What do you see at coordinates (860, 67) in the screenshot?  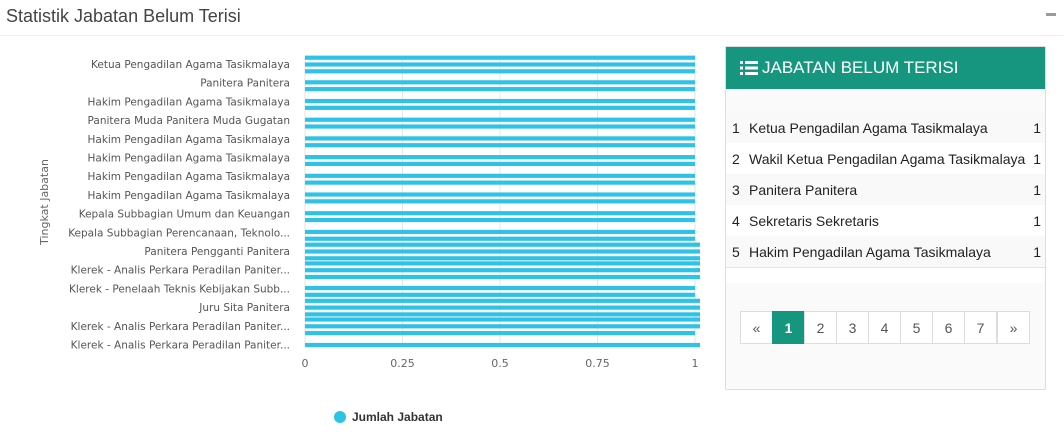 I see `panel-title: JABATAN BELUM TERISI` at bounding box center [860, 67].